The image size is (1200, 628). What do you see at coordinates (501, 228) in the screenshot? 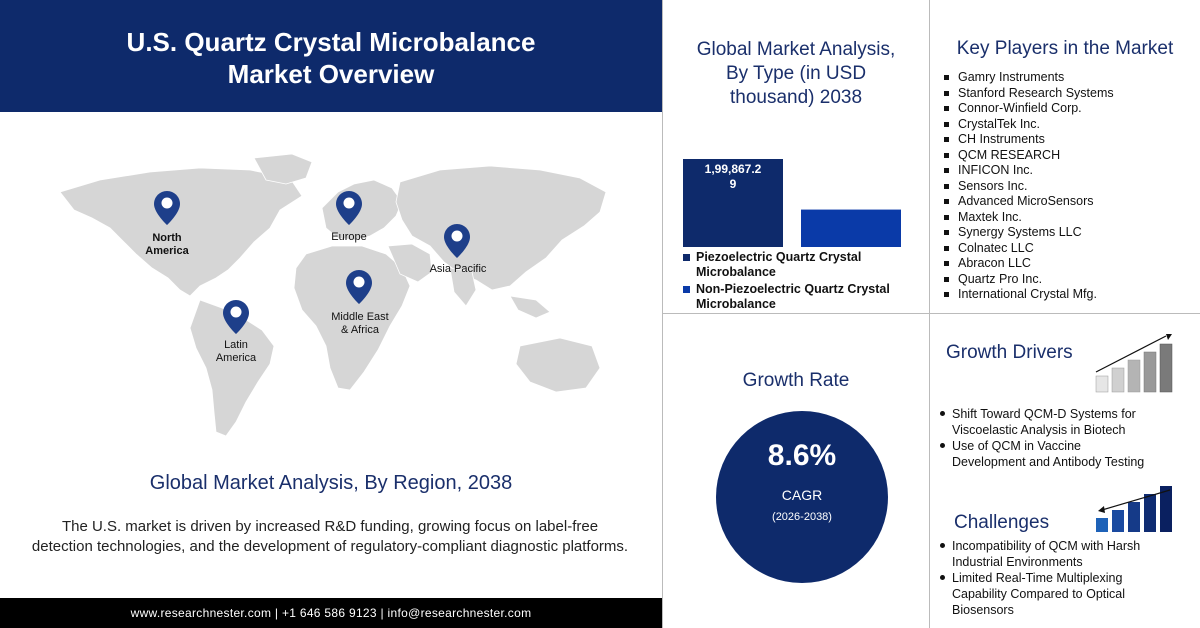
I see `asia-shape` at bounding box center [501, 228].